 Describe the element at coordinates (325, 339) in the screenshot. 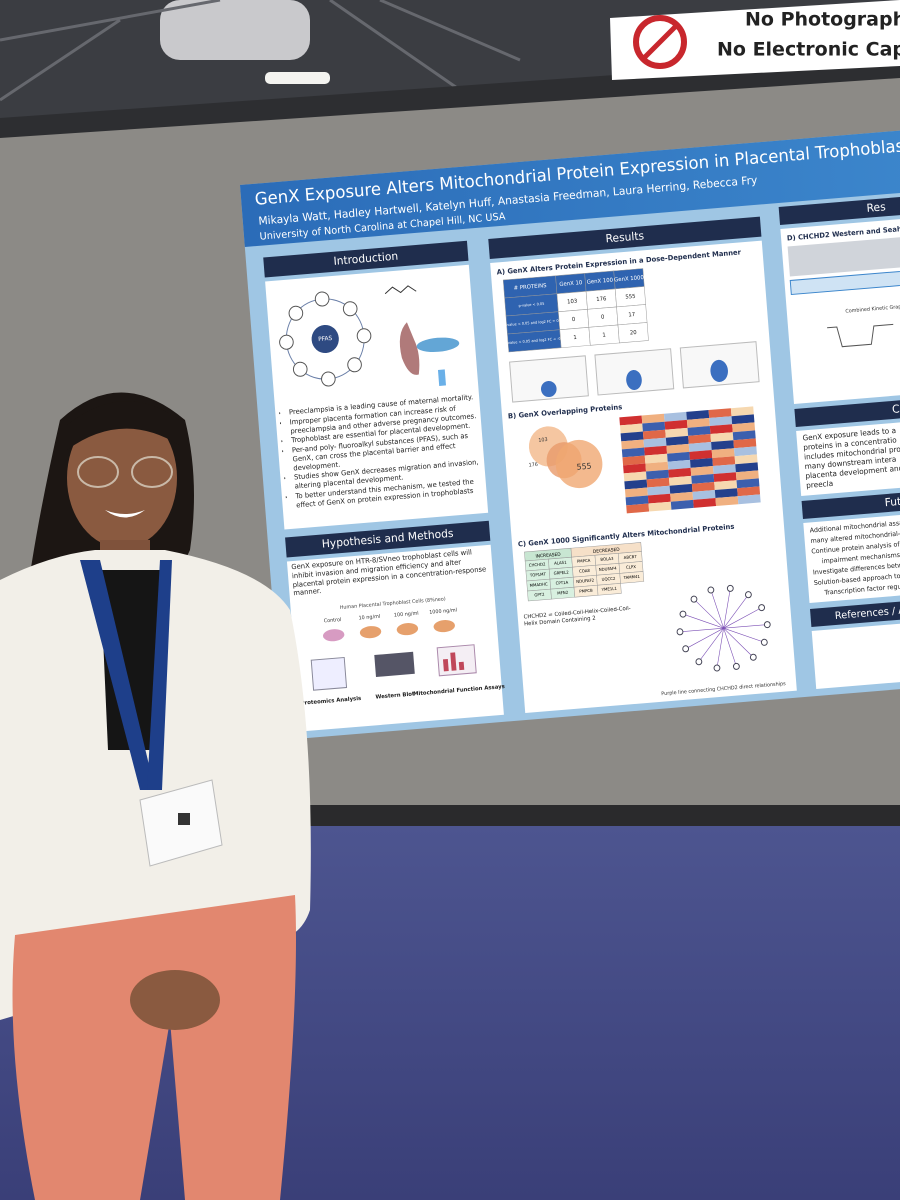

I see `graphic-label: PFAS` at that location.